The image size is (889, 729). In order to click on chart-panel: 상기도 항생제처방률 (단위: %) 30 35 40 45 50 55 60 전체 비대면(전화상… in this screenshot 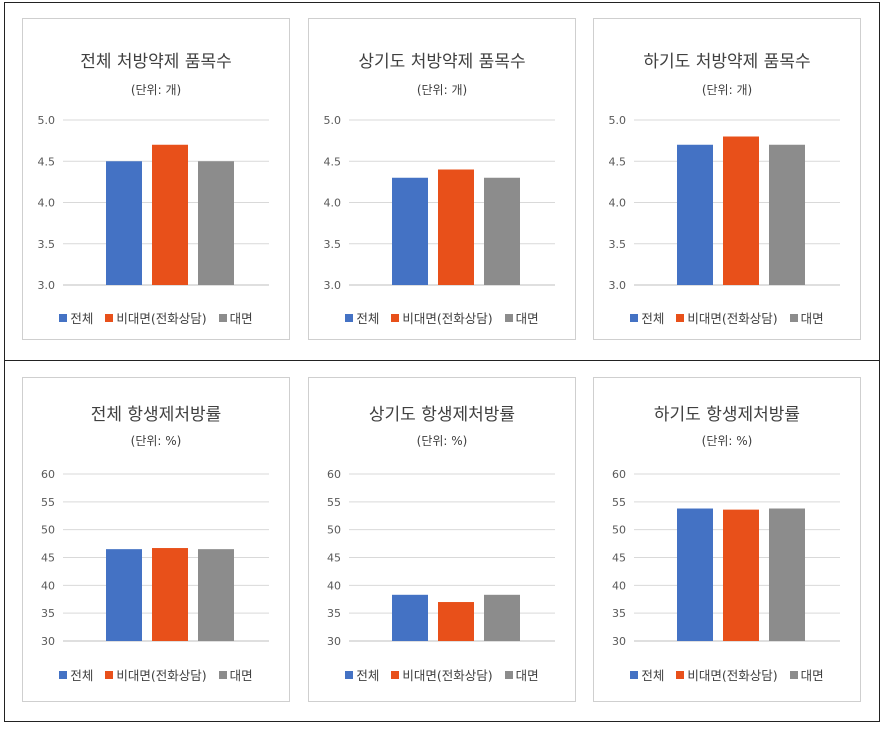, I will do `click(442, 539)`.